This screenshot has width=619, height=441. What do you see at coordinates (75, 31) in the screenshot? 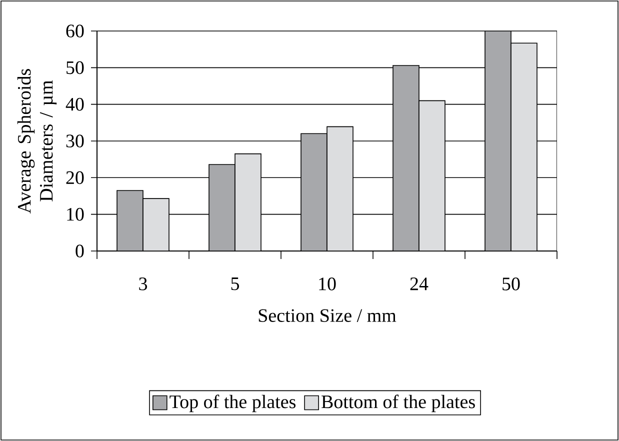
I see `y-tick-label: 60` at bounding box center [75, 31].